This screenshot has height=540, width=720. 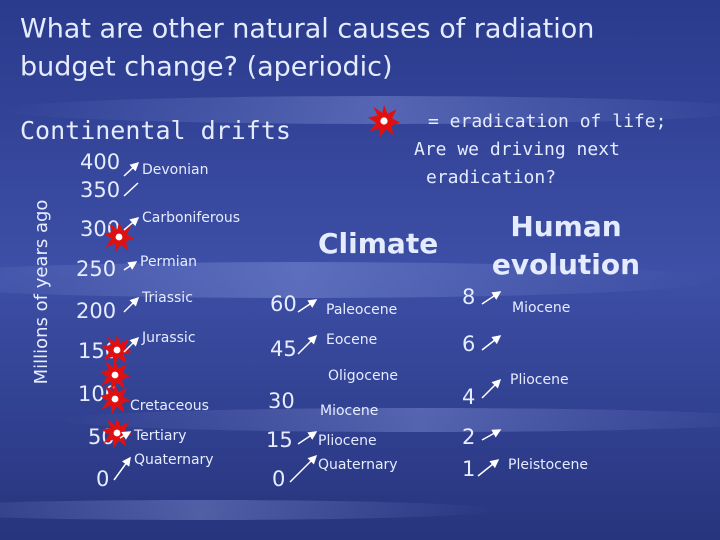 I want to click on climate-heading: Climate, so click(x=378, y=243).